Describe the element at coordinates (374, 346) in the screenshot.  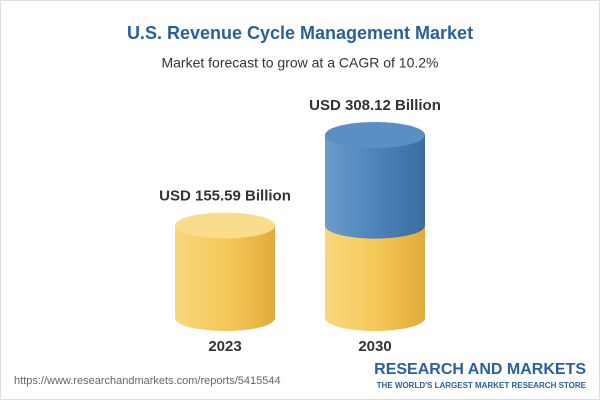
I see `x-tick-label: 2030` at that location.